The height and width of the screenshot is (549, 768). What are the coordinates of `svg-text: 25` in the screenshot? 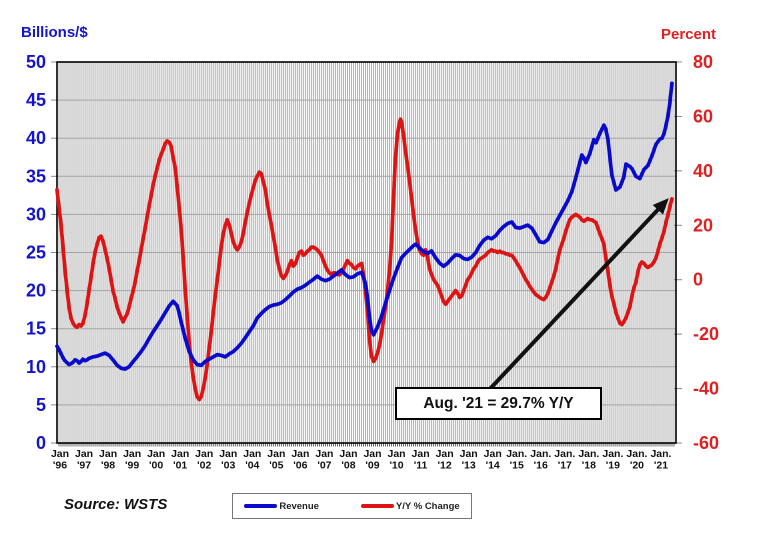 It's located at (36, 253).